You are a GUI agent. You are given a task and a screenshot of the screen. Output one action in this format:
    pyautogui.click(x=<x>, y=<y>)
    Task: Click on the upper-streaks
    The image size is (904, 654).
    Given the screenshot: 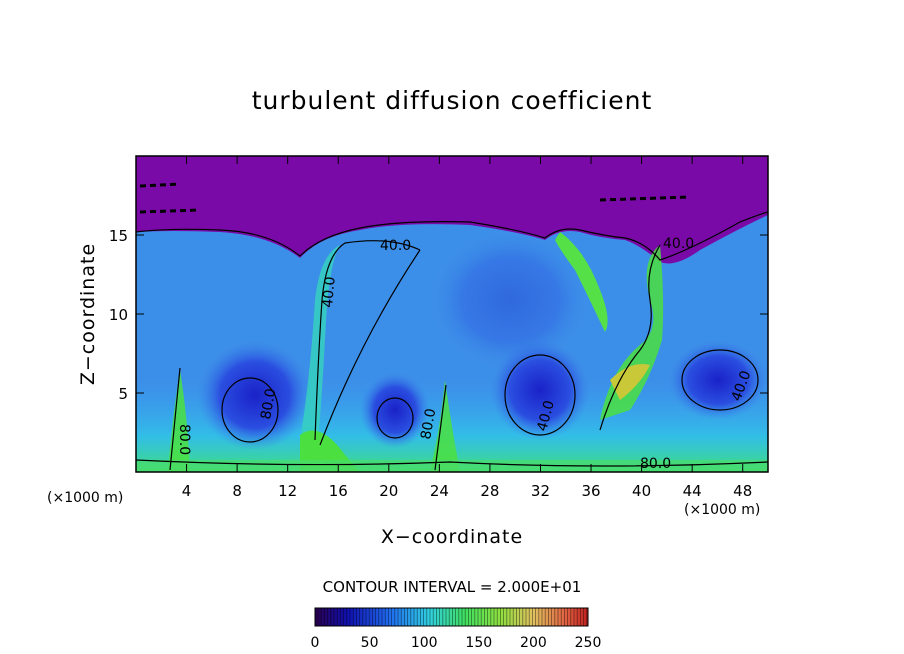 What is the action you would take?
    pyautogui.click(x=415, y=198)
    